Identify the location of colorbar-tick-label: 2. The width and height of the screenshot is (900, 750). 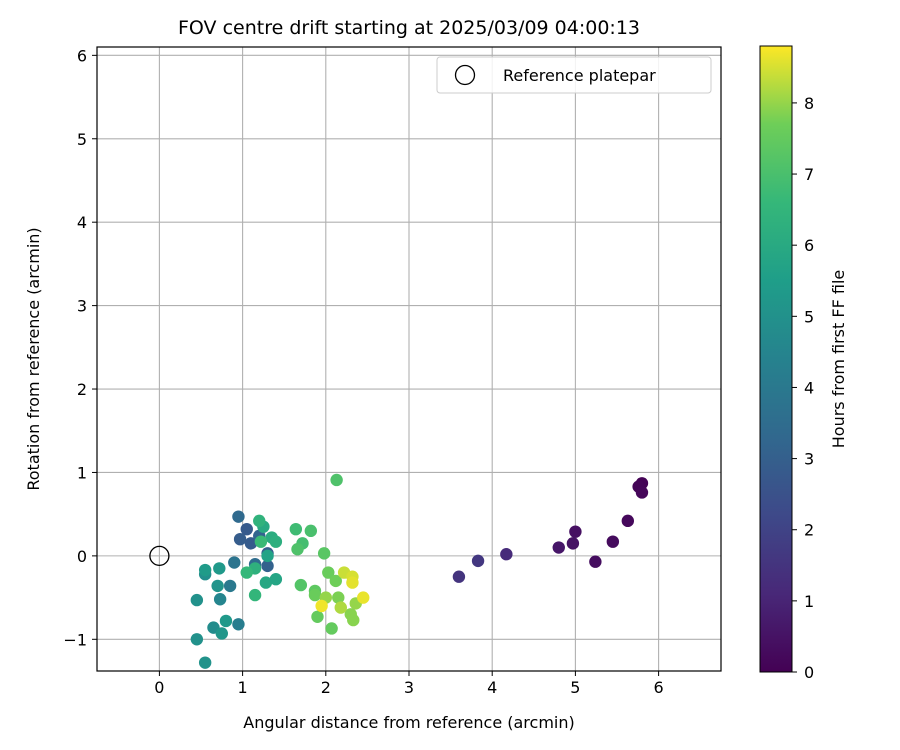
(809, 530).